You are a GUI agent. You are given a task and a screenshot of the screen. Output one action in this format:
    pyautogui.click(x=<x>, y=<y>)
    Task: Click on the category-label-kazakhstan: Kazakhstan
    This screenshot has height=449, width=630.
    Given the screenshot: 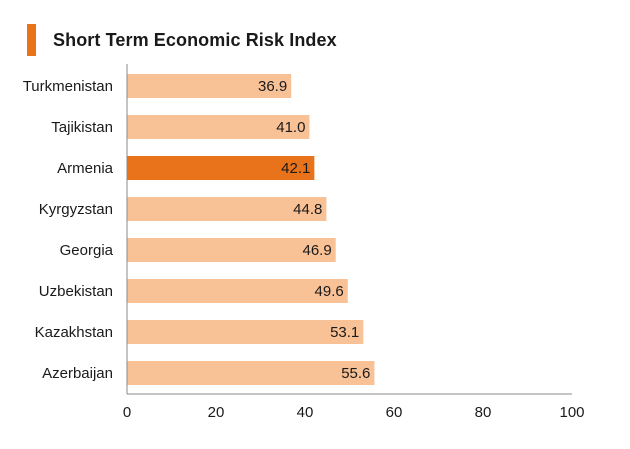 What is the action you would take?
    pyautogui.click(x=74, y=332)
    